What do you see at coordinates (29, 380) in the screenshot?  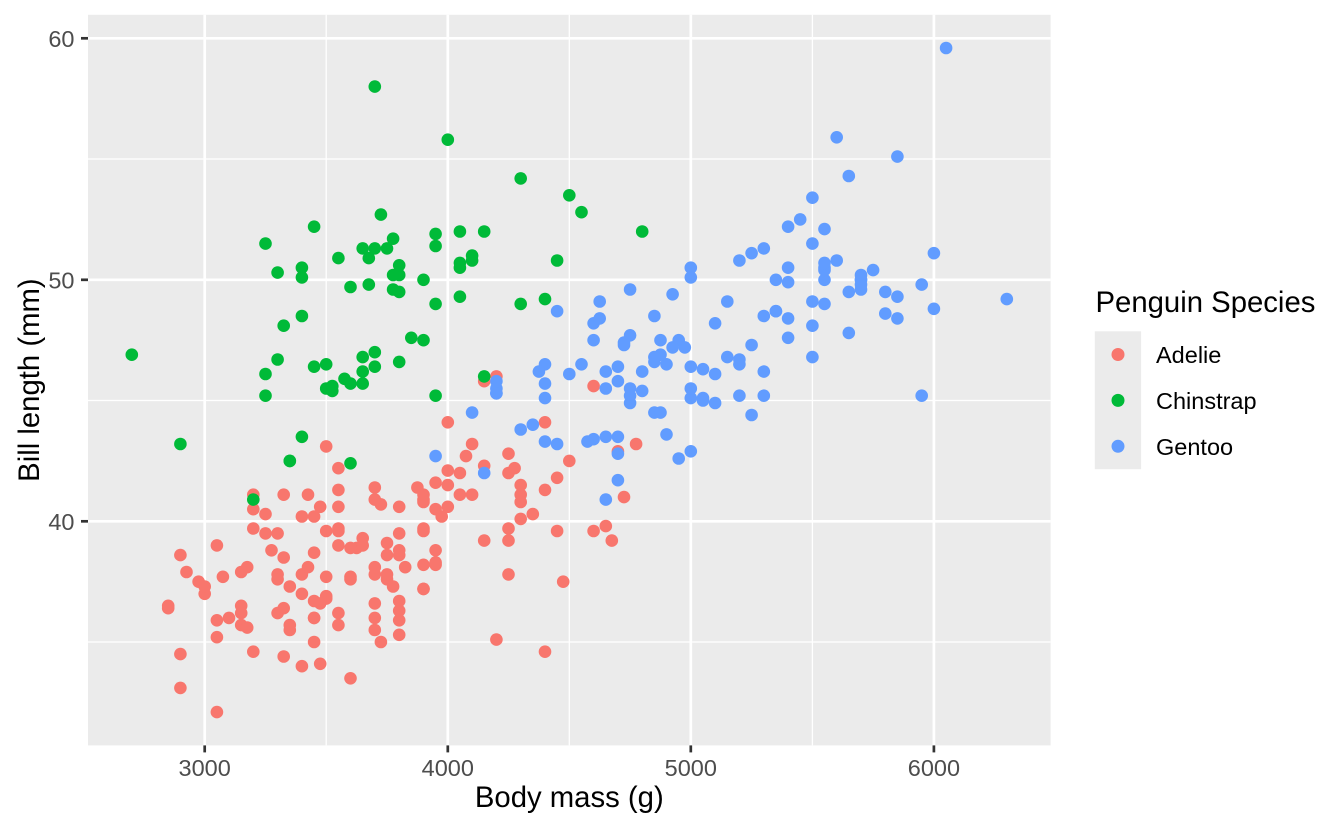 I see `svg-text: Bill length (mm)` at bounding box center [29, 380].